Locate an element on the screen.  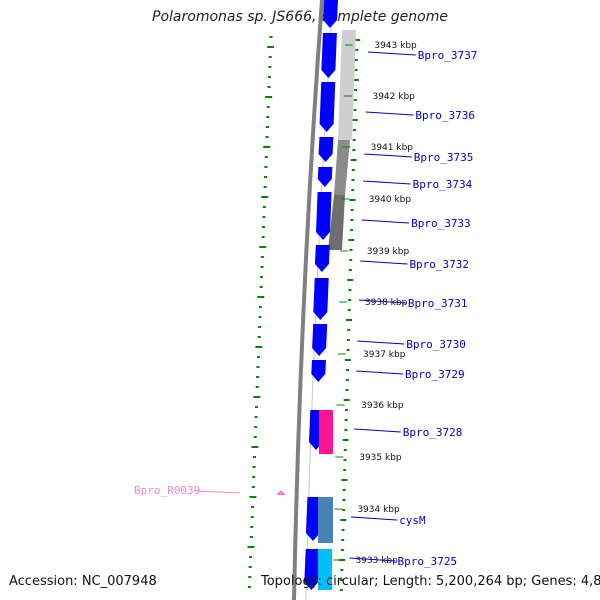
gene-label: Bpro_3737 is located at coordinates (448, 55).